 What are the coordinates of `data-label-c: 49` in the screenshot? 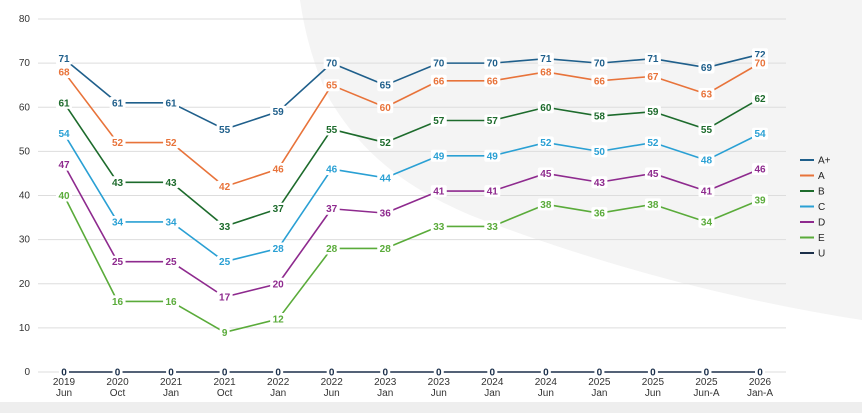 It's located at (493, 156).